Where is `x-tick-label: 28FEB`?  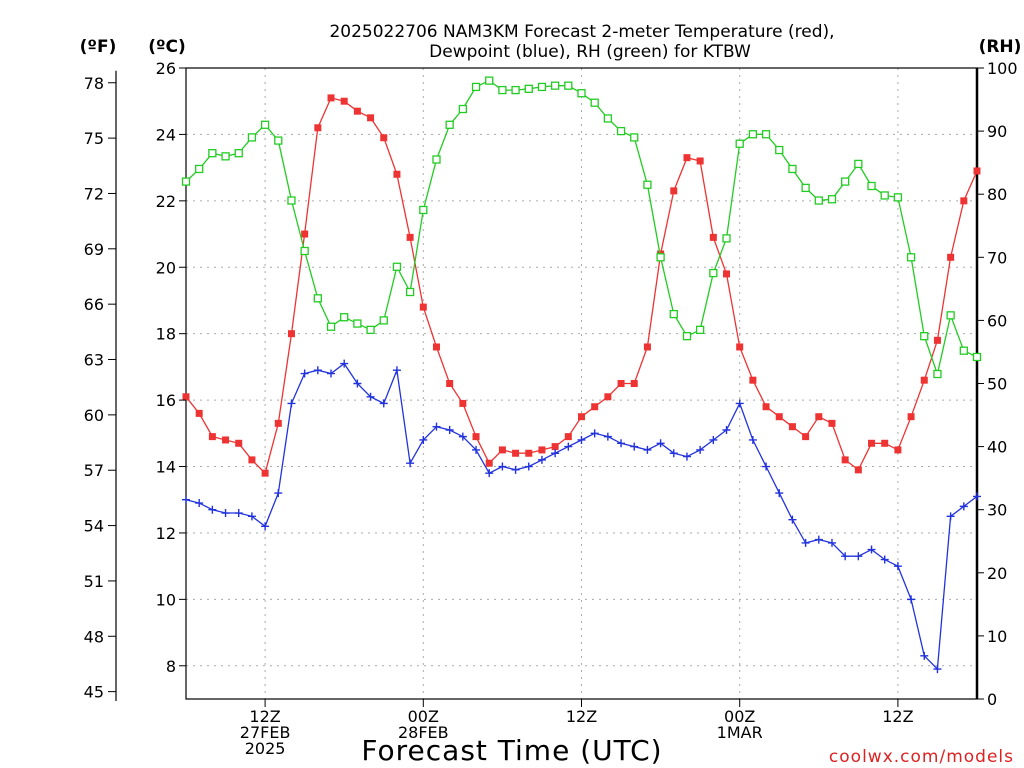
x-tick-label: 28FEB is located at coordinates (423, 732).